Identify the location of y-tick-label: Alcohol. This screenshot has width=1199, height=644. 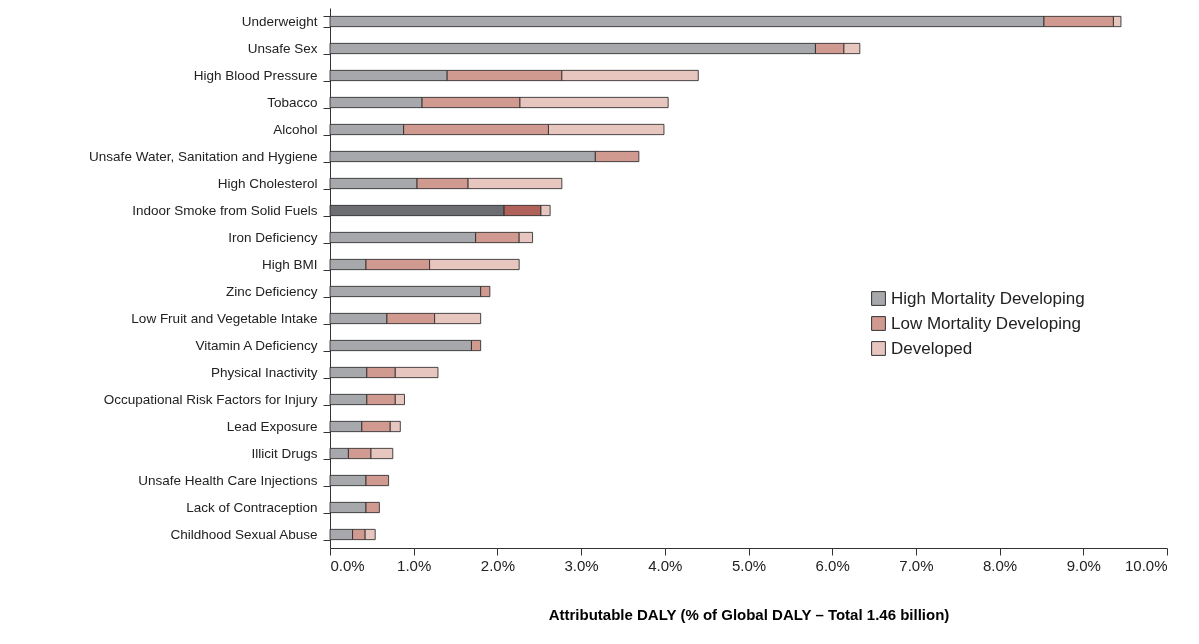
(295, 129).